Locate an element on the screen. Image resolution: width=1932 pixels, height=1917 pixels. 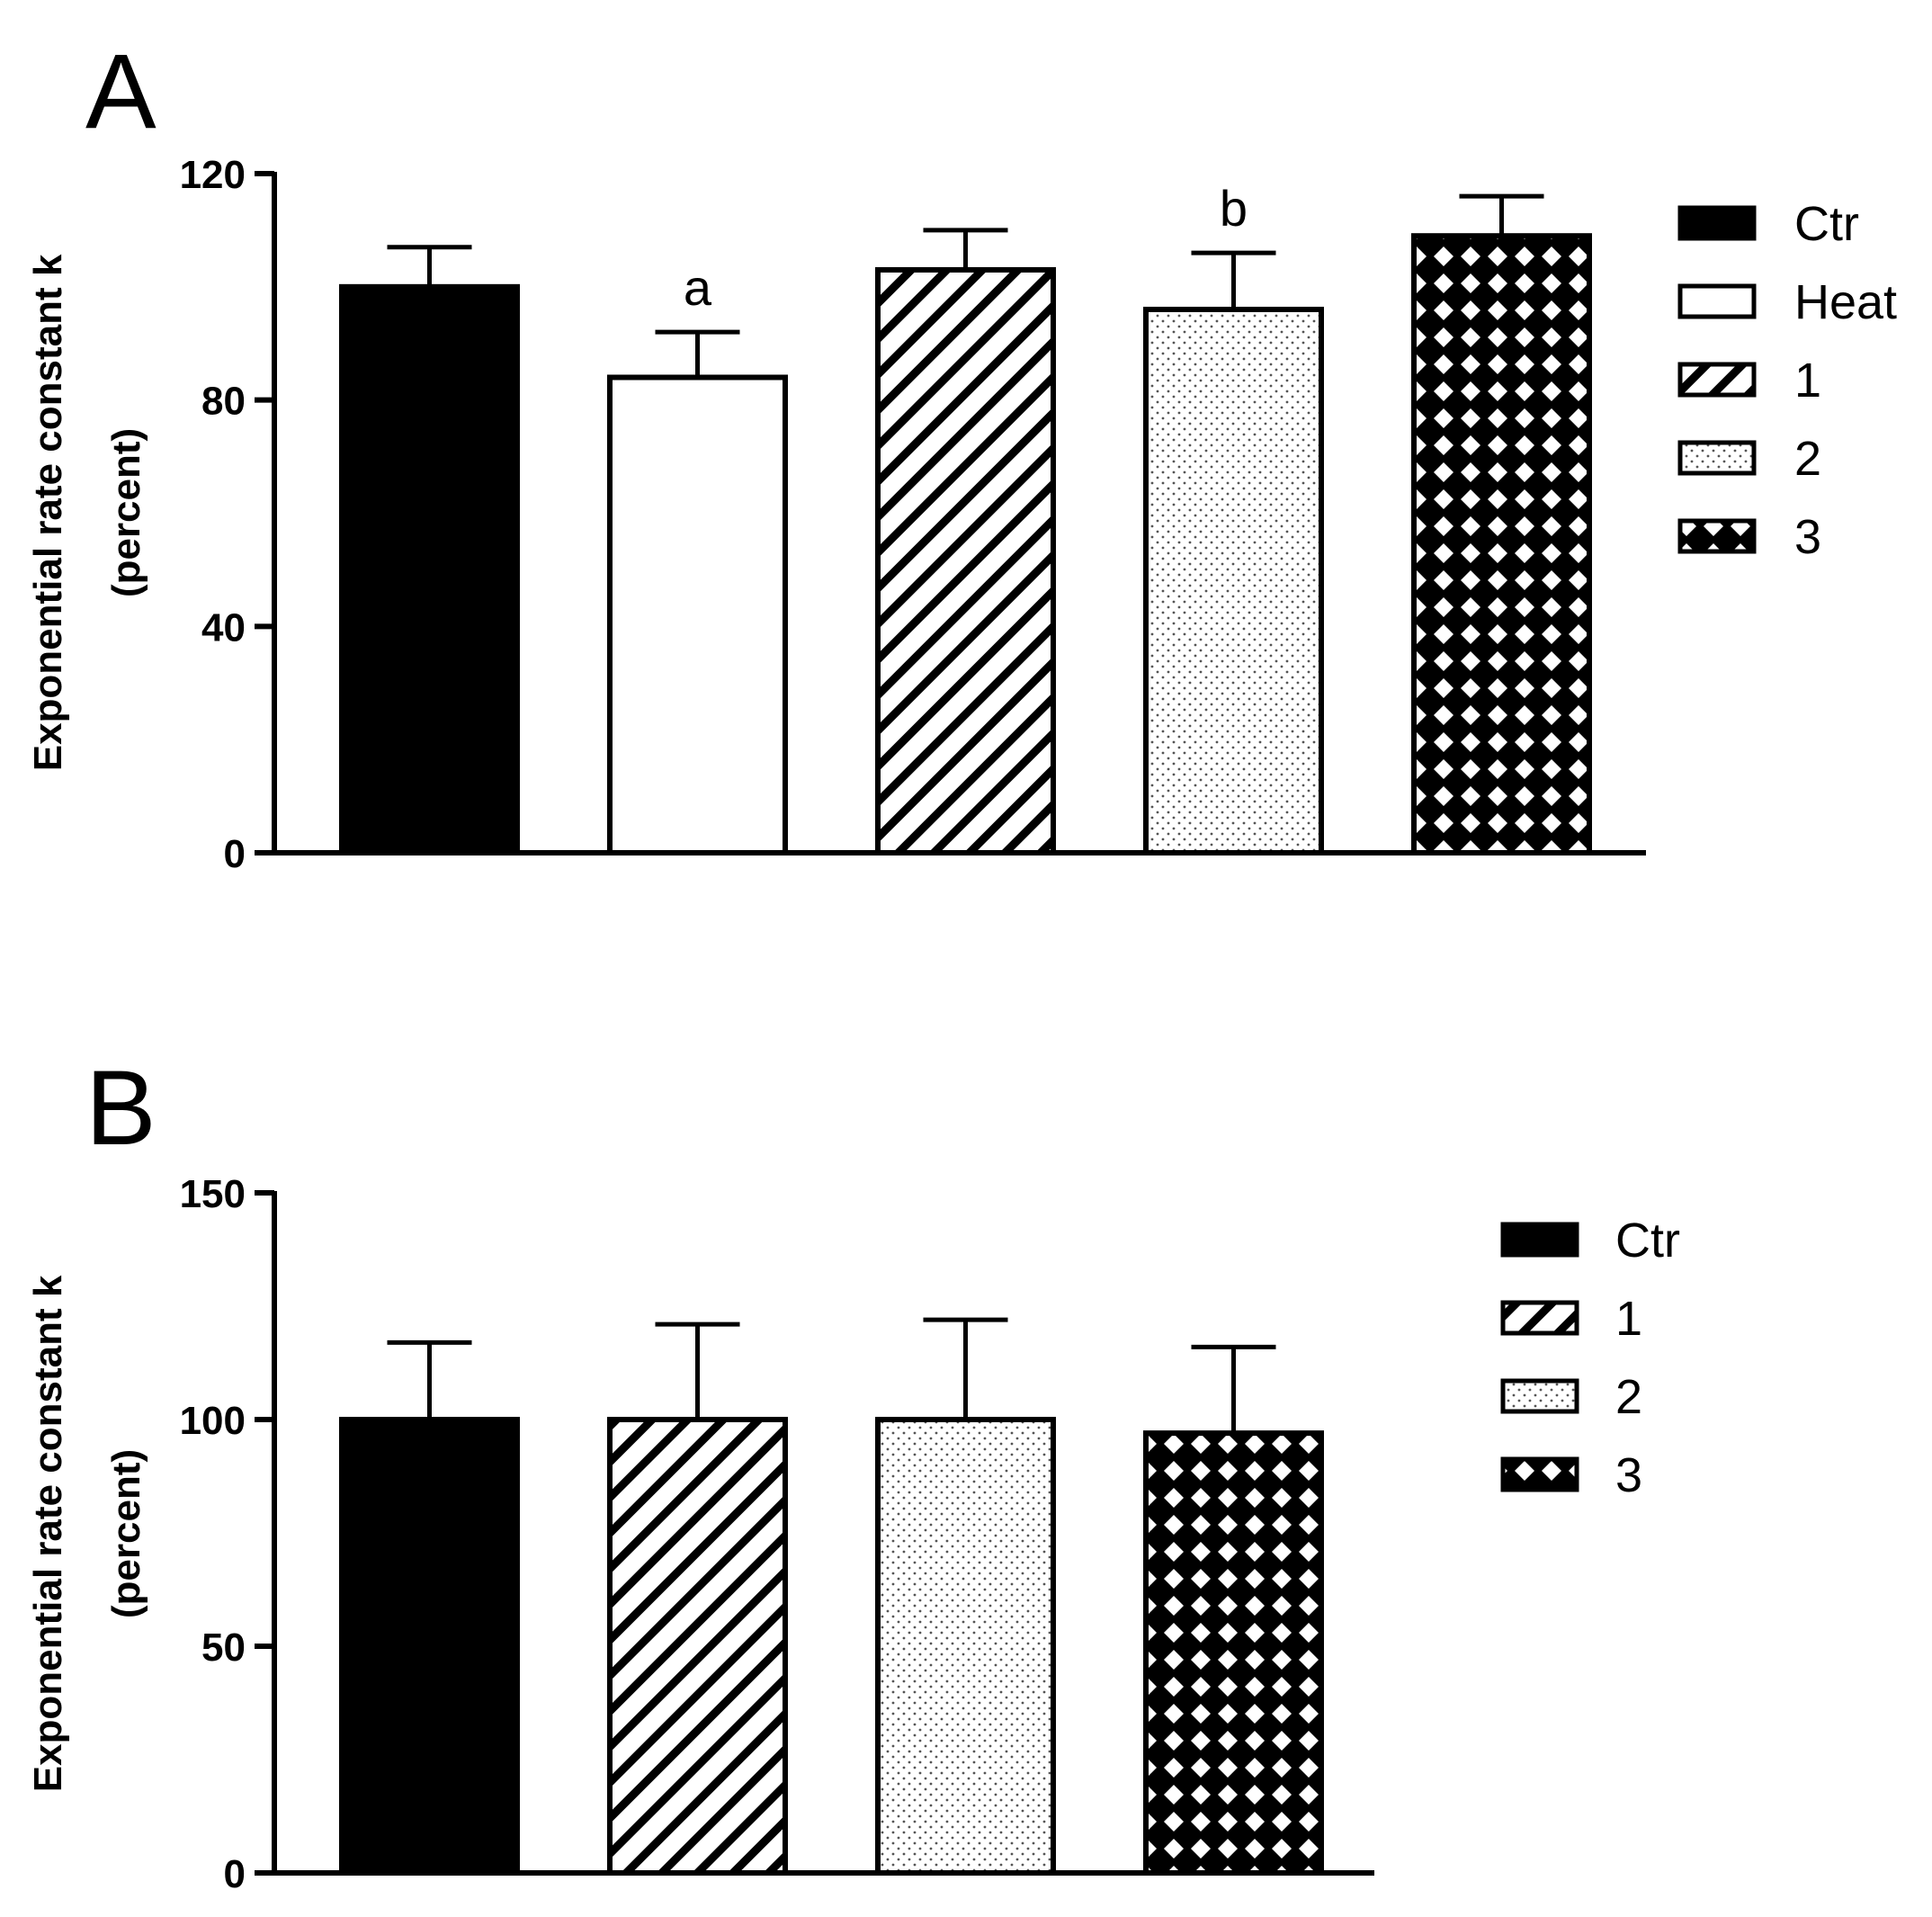
legend-swatch-Heat is located at coordinates (1717, 301).